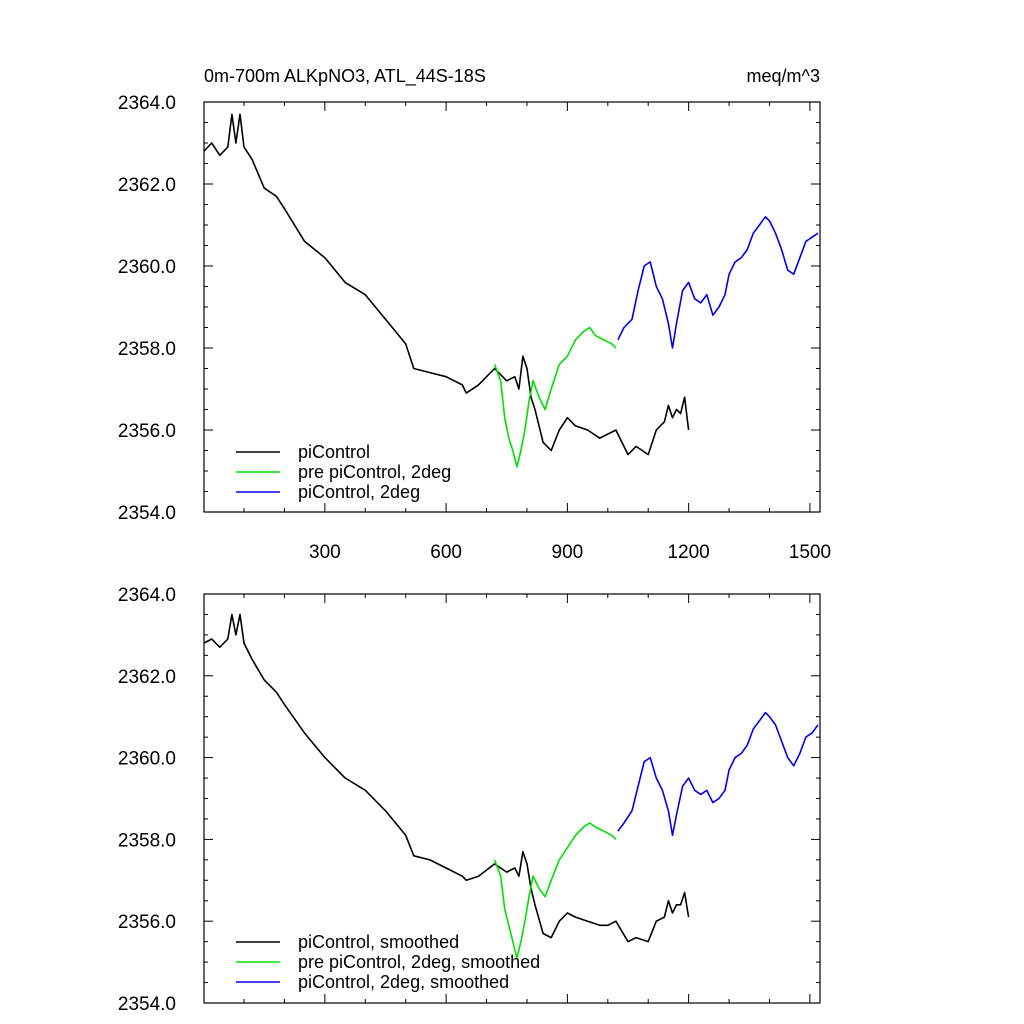 This screenshot has width=1024, height=1024. What do you see at coordinates (810, 552) in the screenshot?
I see `x-tick-label: 1500` at bounding box center [810, 552].